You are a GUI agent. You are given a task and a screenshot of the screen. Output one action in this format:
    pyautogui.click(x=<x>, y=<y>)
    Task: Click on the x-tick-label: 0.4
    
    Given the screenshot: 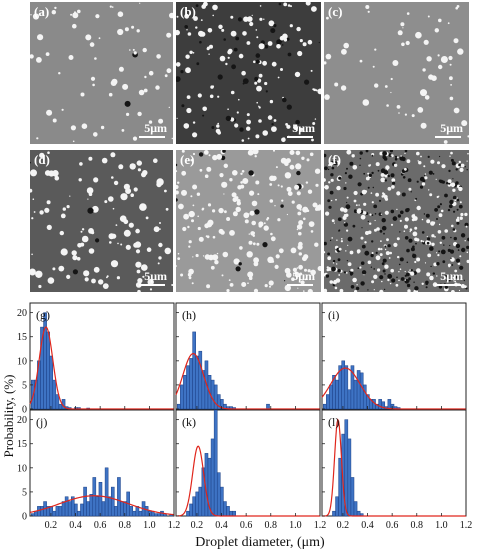 What is the action you would take?
    pyautogui.click(x=367, y=525)
    